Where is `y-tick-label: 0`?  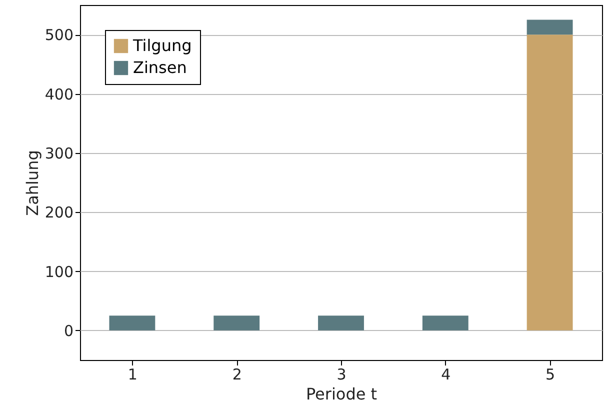 y-tick-label: 0 is located at coordinates (69, 331).